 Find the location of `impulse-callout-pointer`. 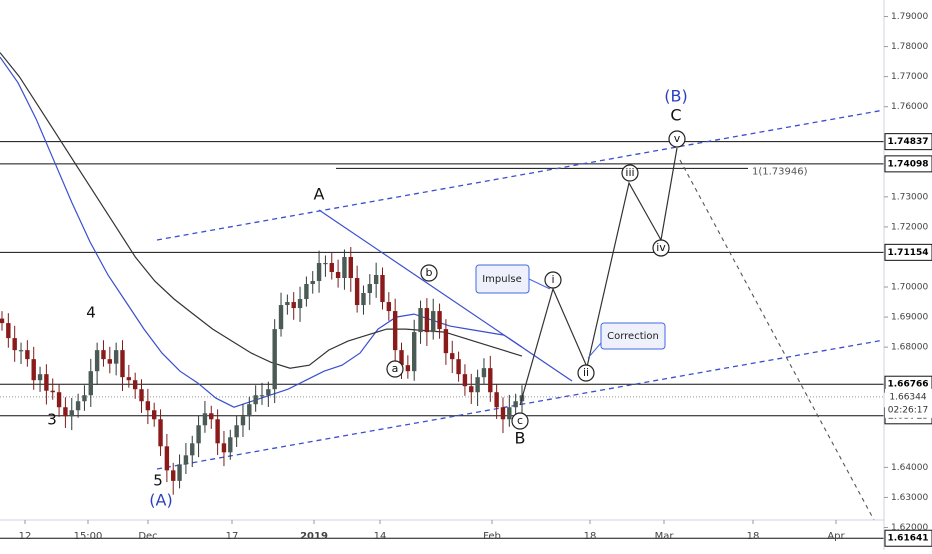

impulse-callout-pointer is located at coordinates (539, 284).